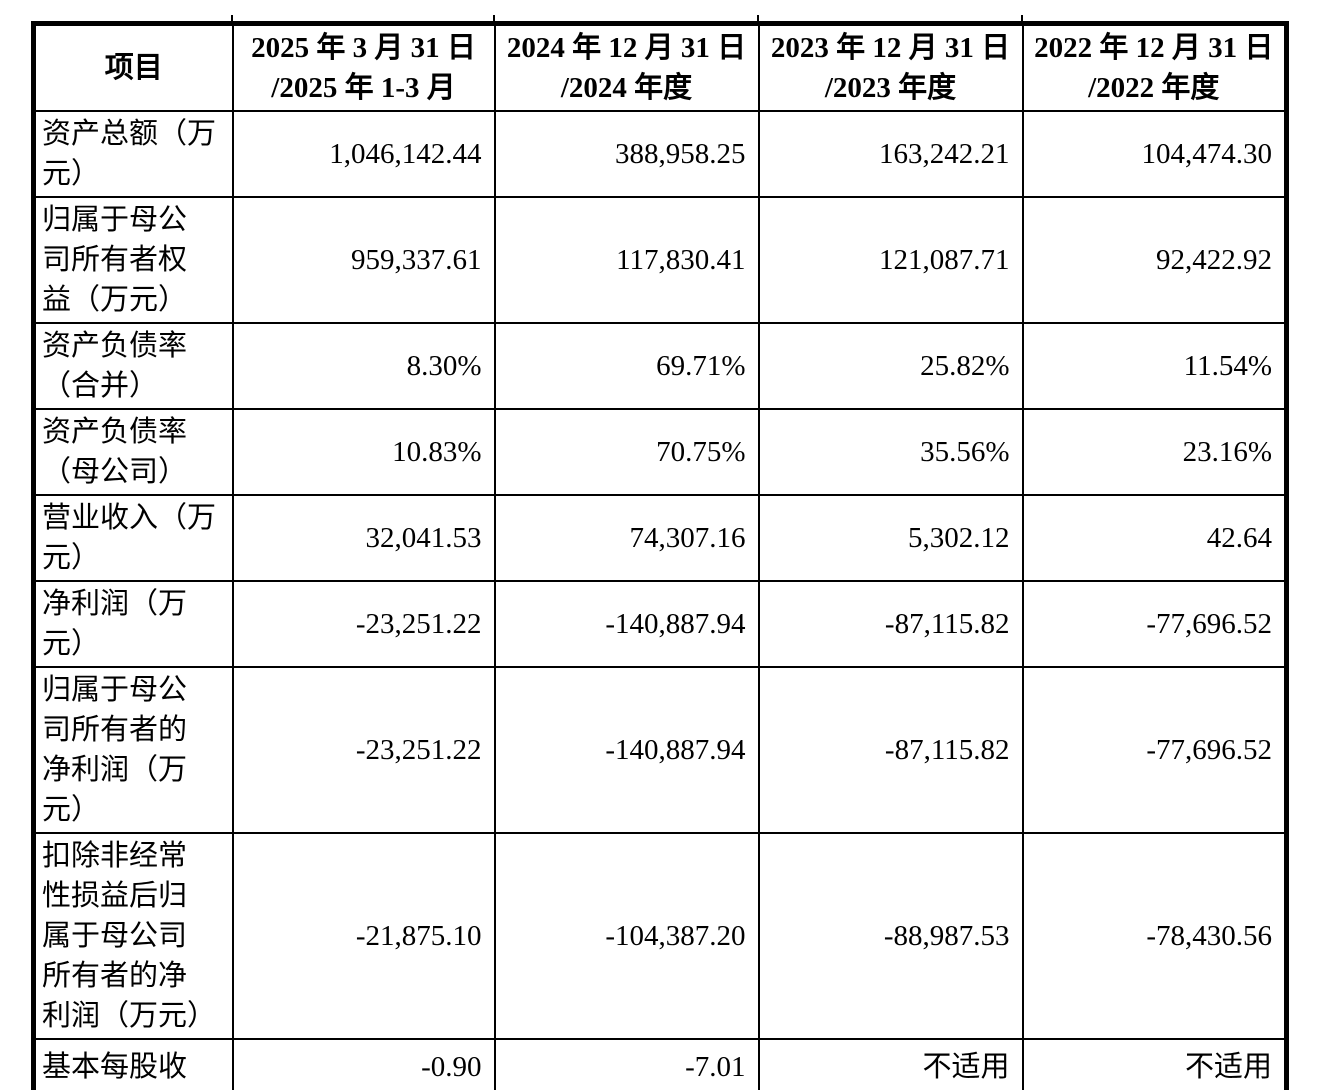 This screenshot has width=1324, height=1090. What do you see at coordinates (363, 1064) in the screenshot?
I see `cell-value: -0.90` at bounding box center [363, 1064].